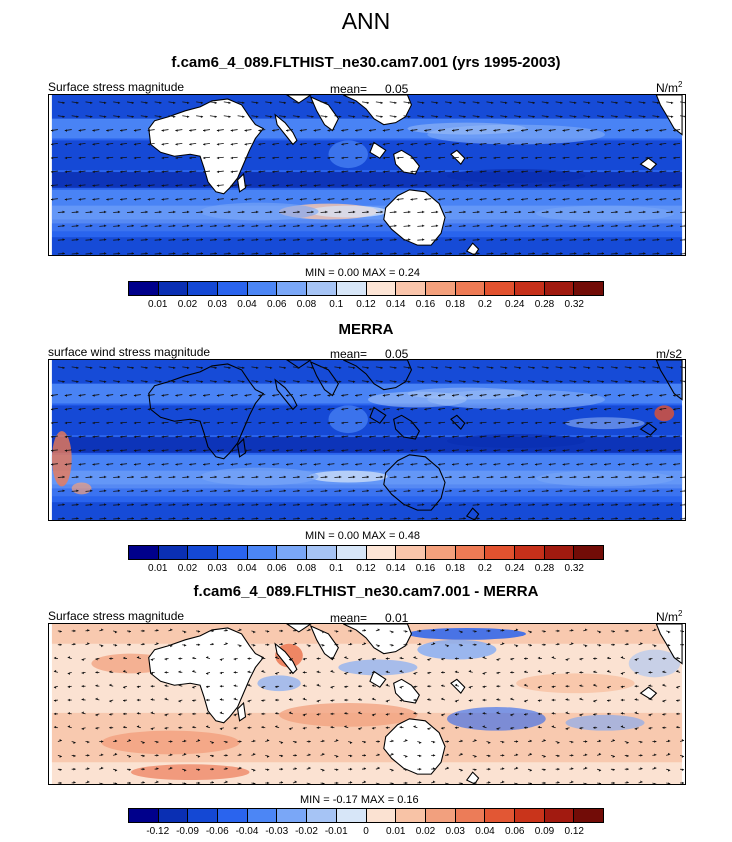 The image size is (732, 842). I want to click on colorbar-tick-label: 0.01, so click(396, 831).